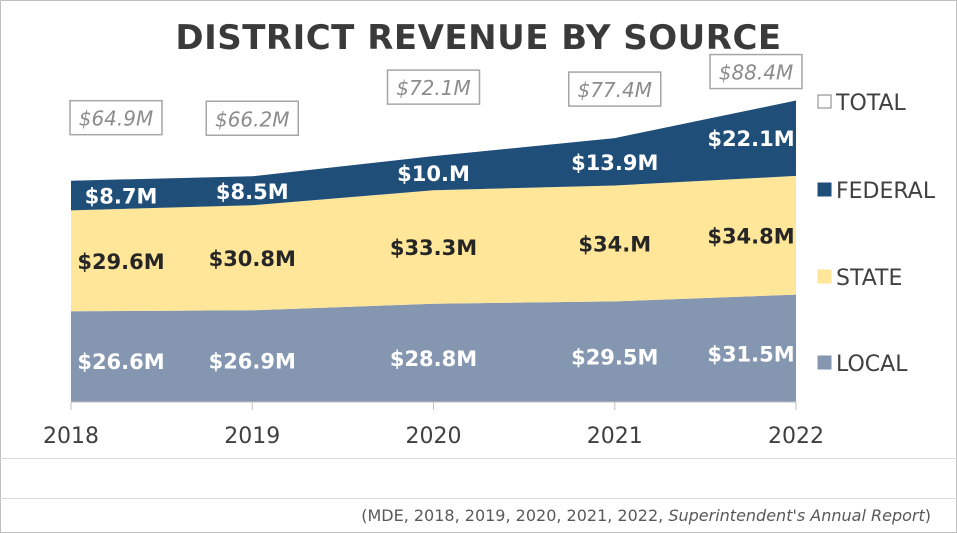 This screenshot has width=957, height=533. Describe the element at coordinates (871, 103) in the screenshot. I see `legend-label-total: TOTAL` at that location.